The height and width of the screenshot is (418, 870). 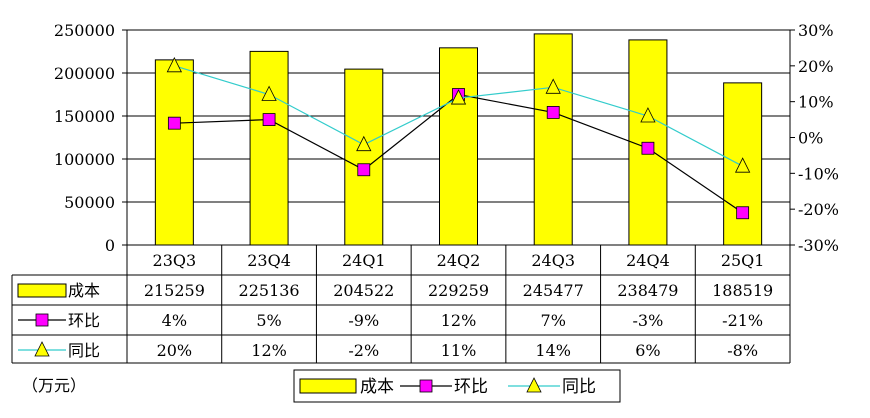 I want to click on category-label: 25Q1, so click(x=743, y=260).